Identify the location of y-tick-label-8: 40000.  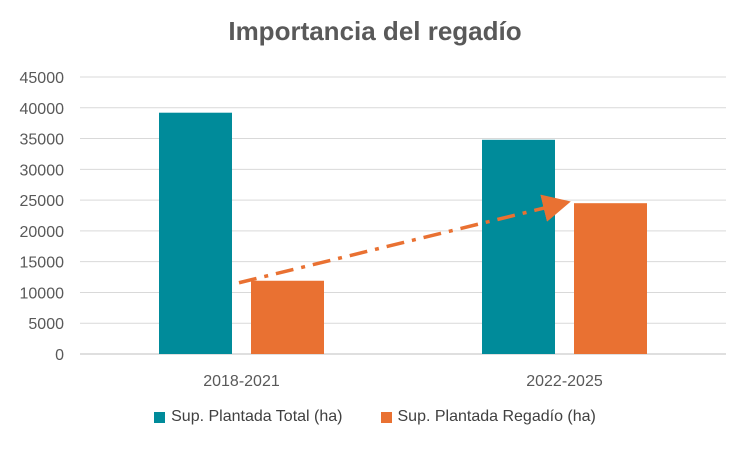
(42, 109).